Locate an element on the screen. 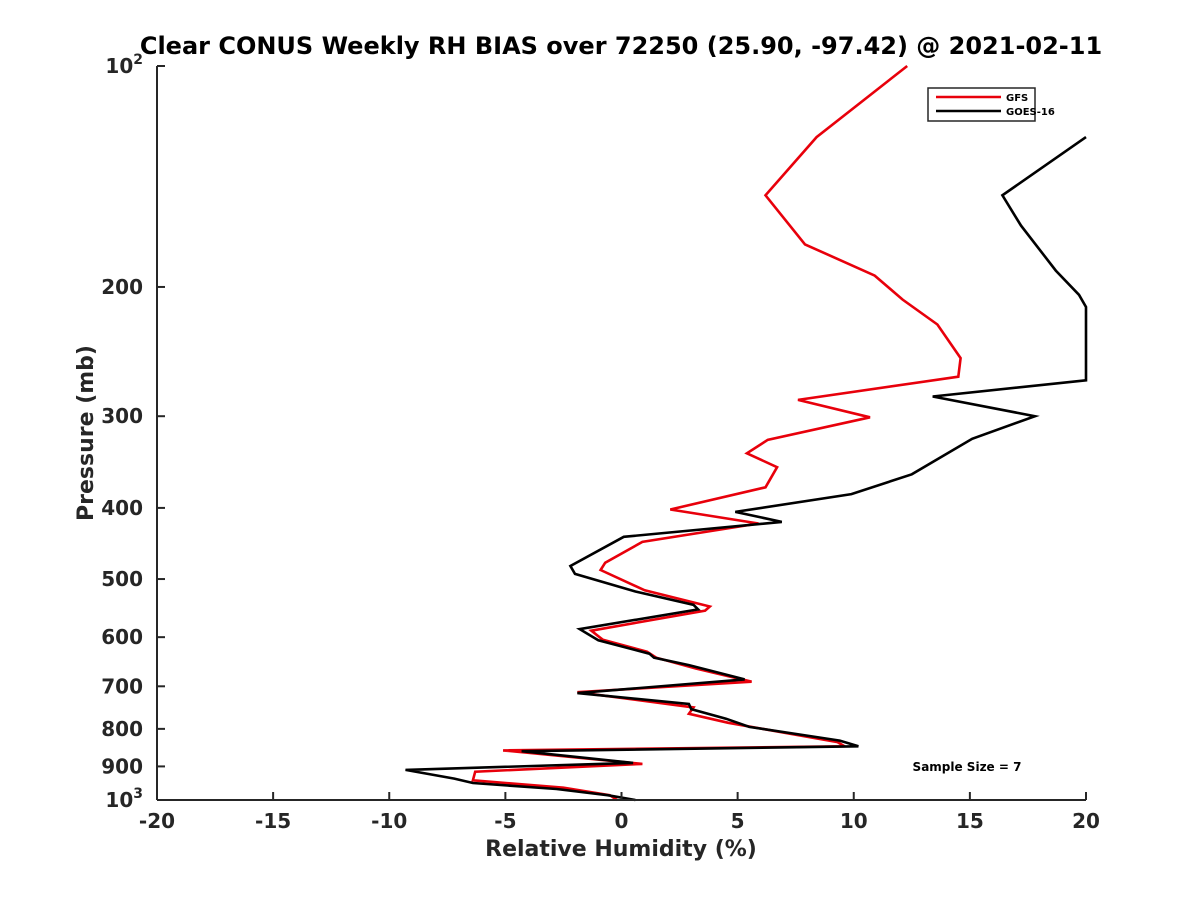 The height and width of the screenshot is (900, 1200). y-tick-label: 10³ is located at coordinates (124, 799).